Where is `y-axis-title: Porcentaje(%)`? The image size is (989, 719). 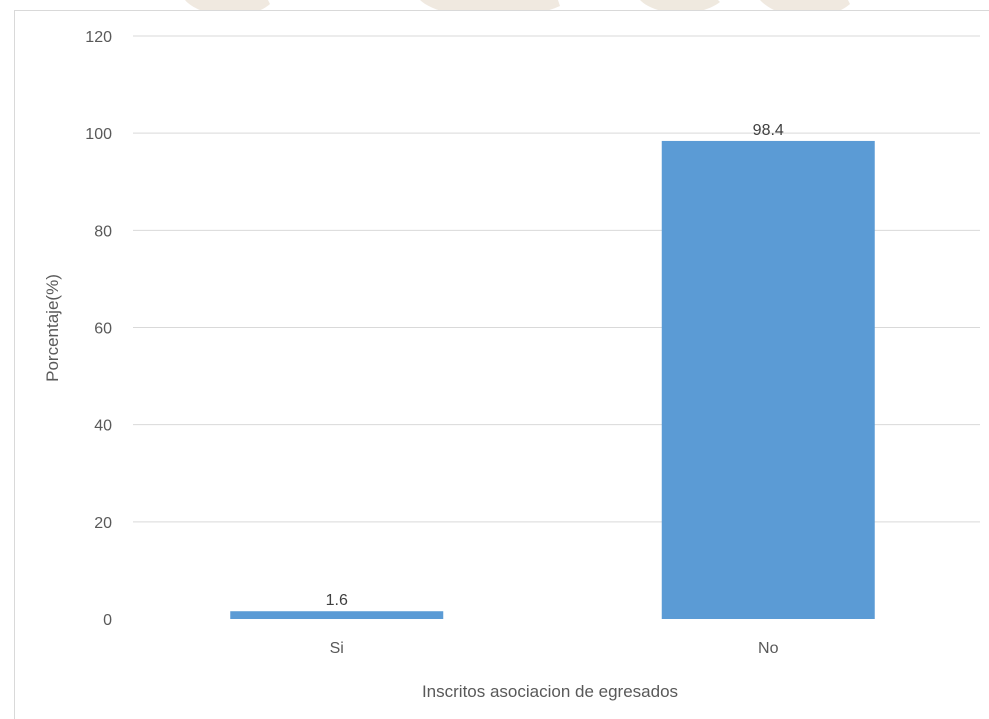
y-axis-title: Porcentaje(%) is located at coordinates (52, 328).